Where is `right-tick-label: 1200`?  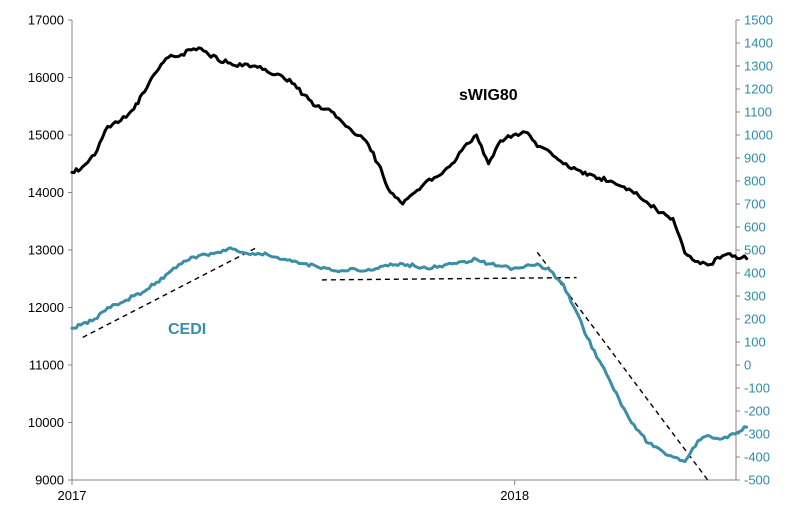 right-tick-label: 1200 is located at coordinates (758, 89).